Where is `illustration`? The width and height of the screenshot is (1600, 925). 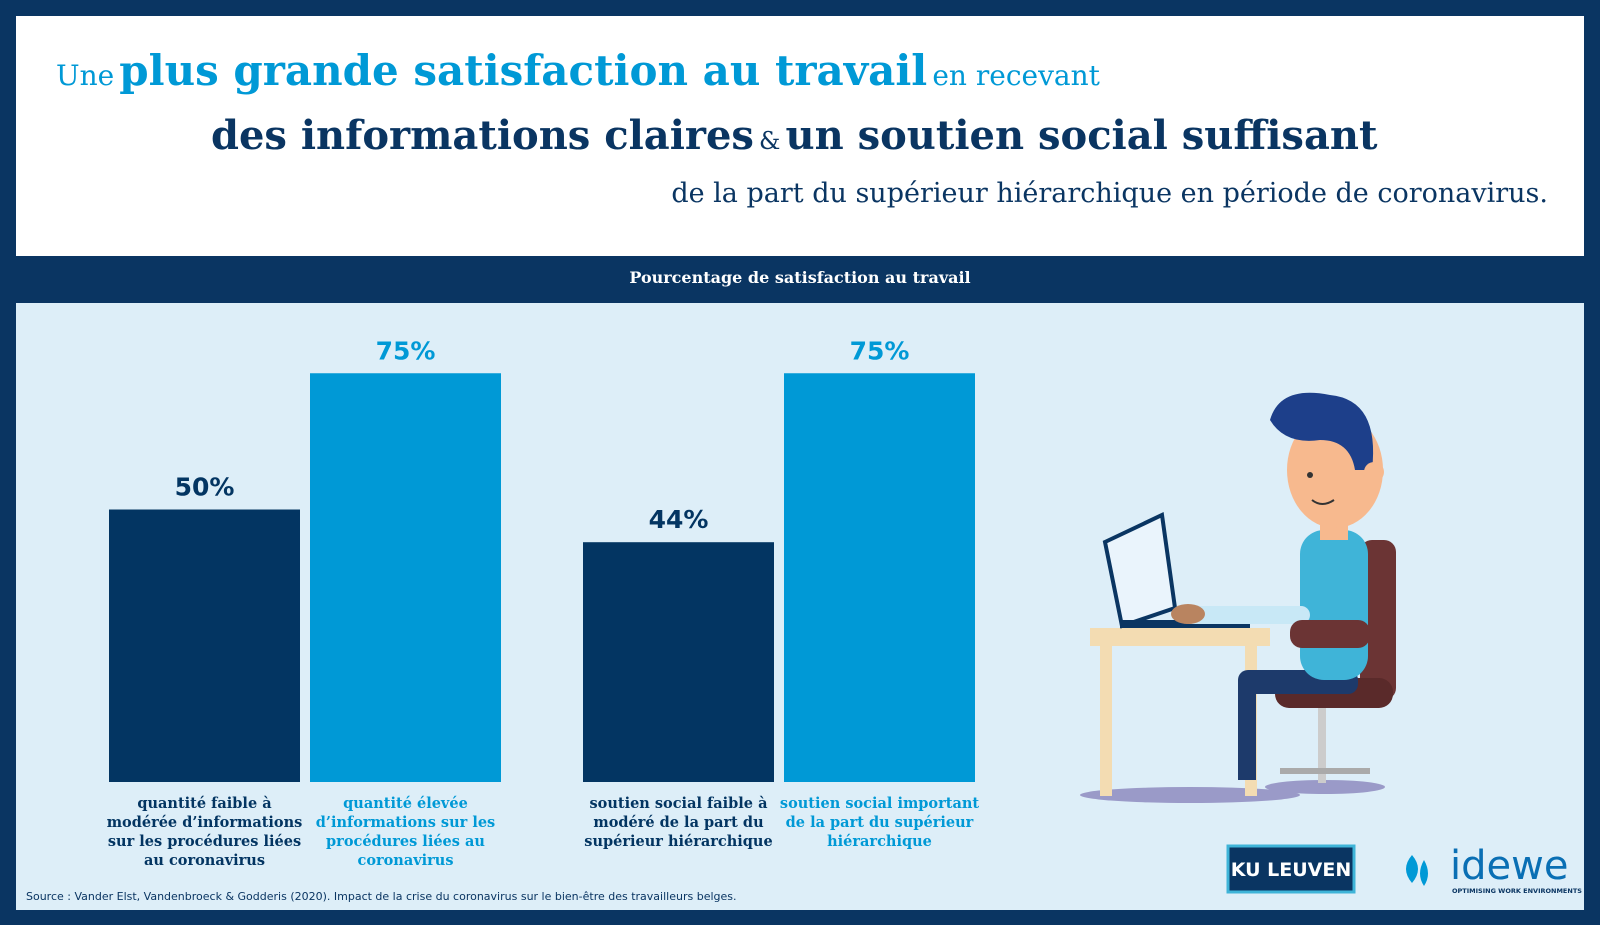
illustration is located at coordinates (1238, 597).